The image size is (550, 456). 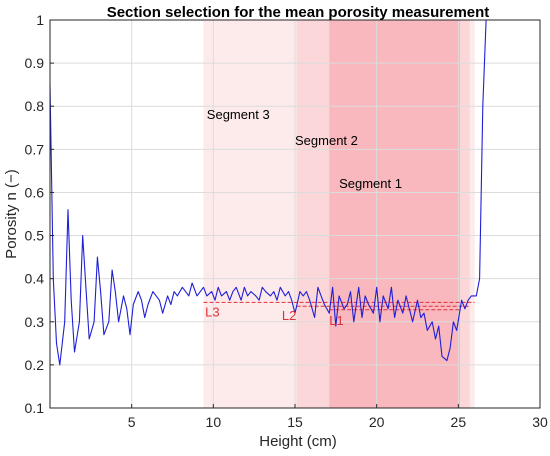 I want to click on x-tick-label: 20, so click(x=377, y=422).